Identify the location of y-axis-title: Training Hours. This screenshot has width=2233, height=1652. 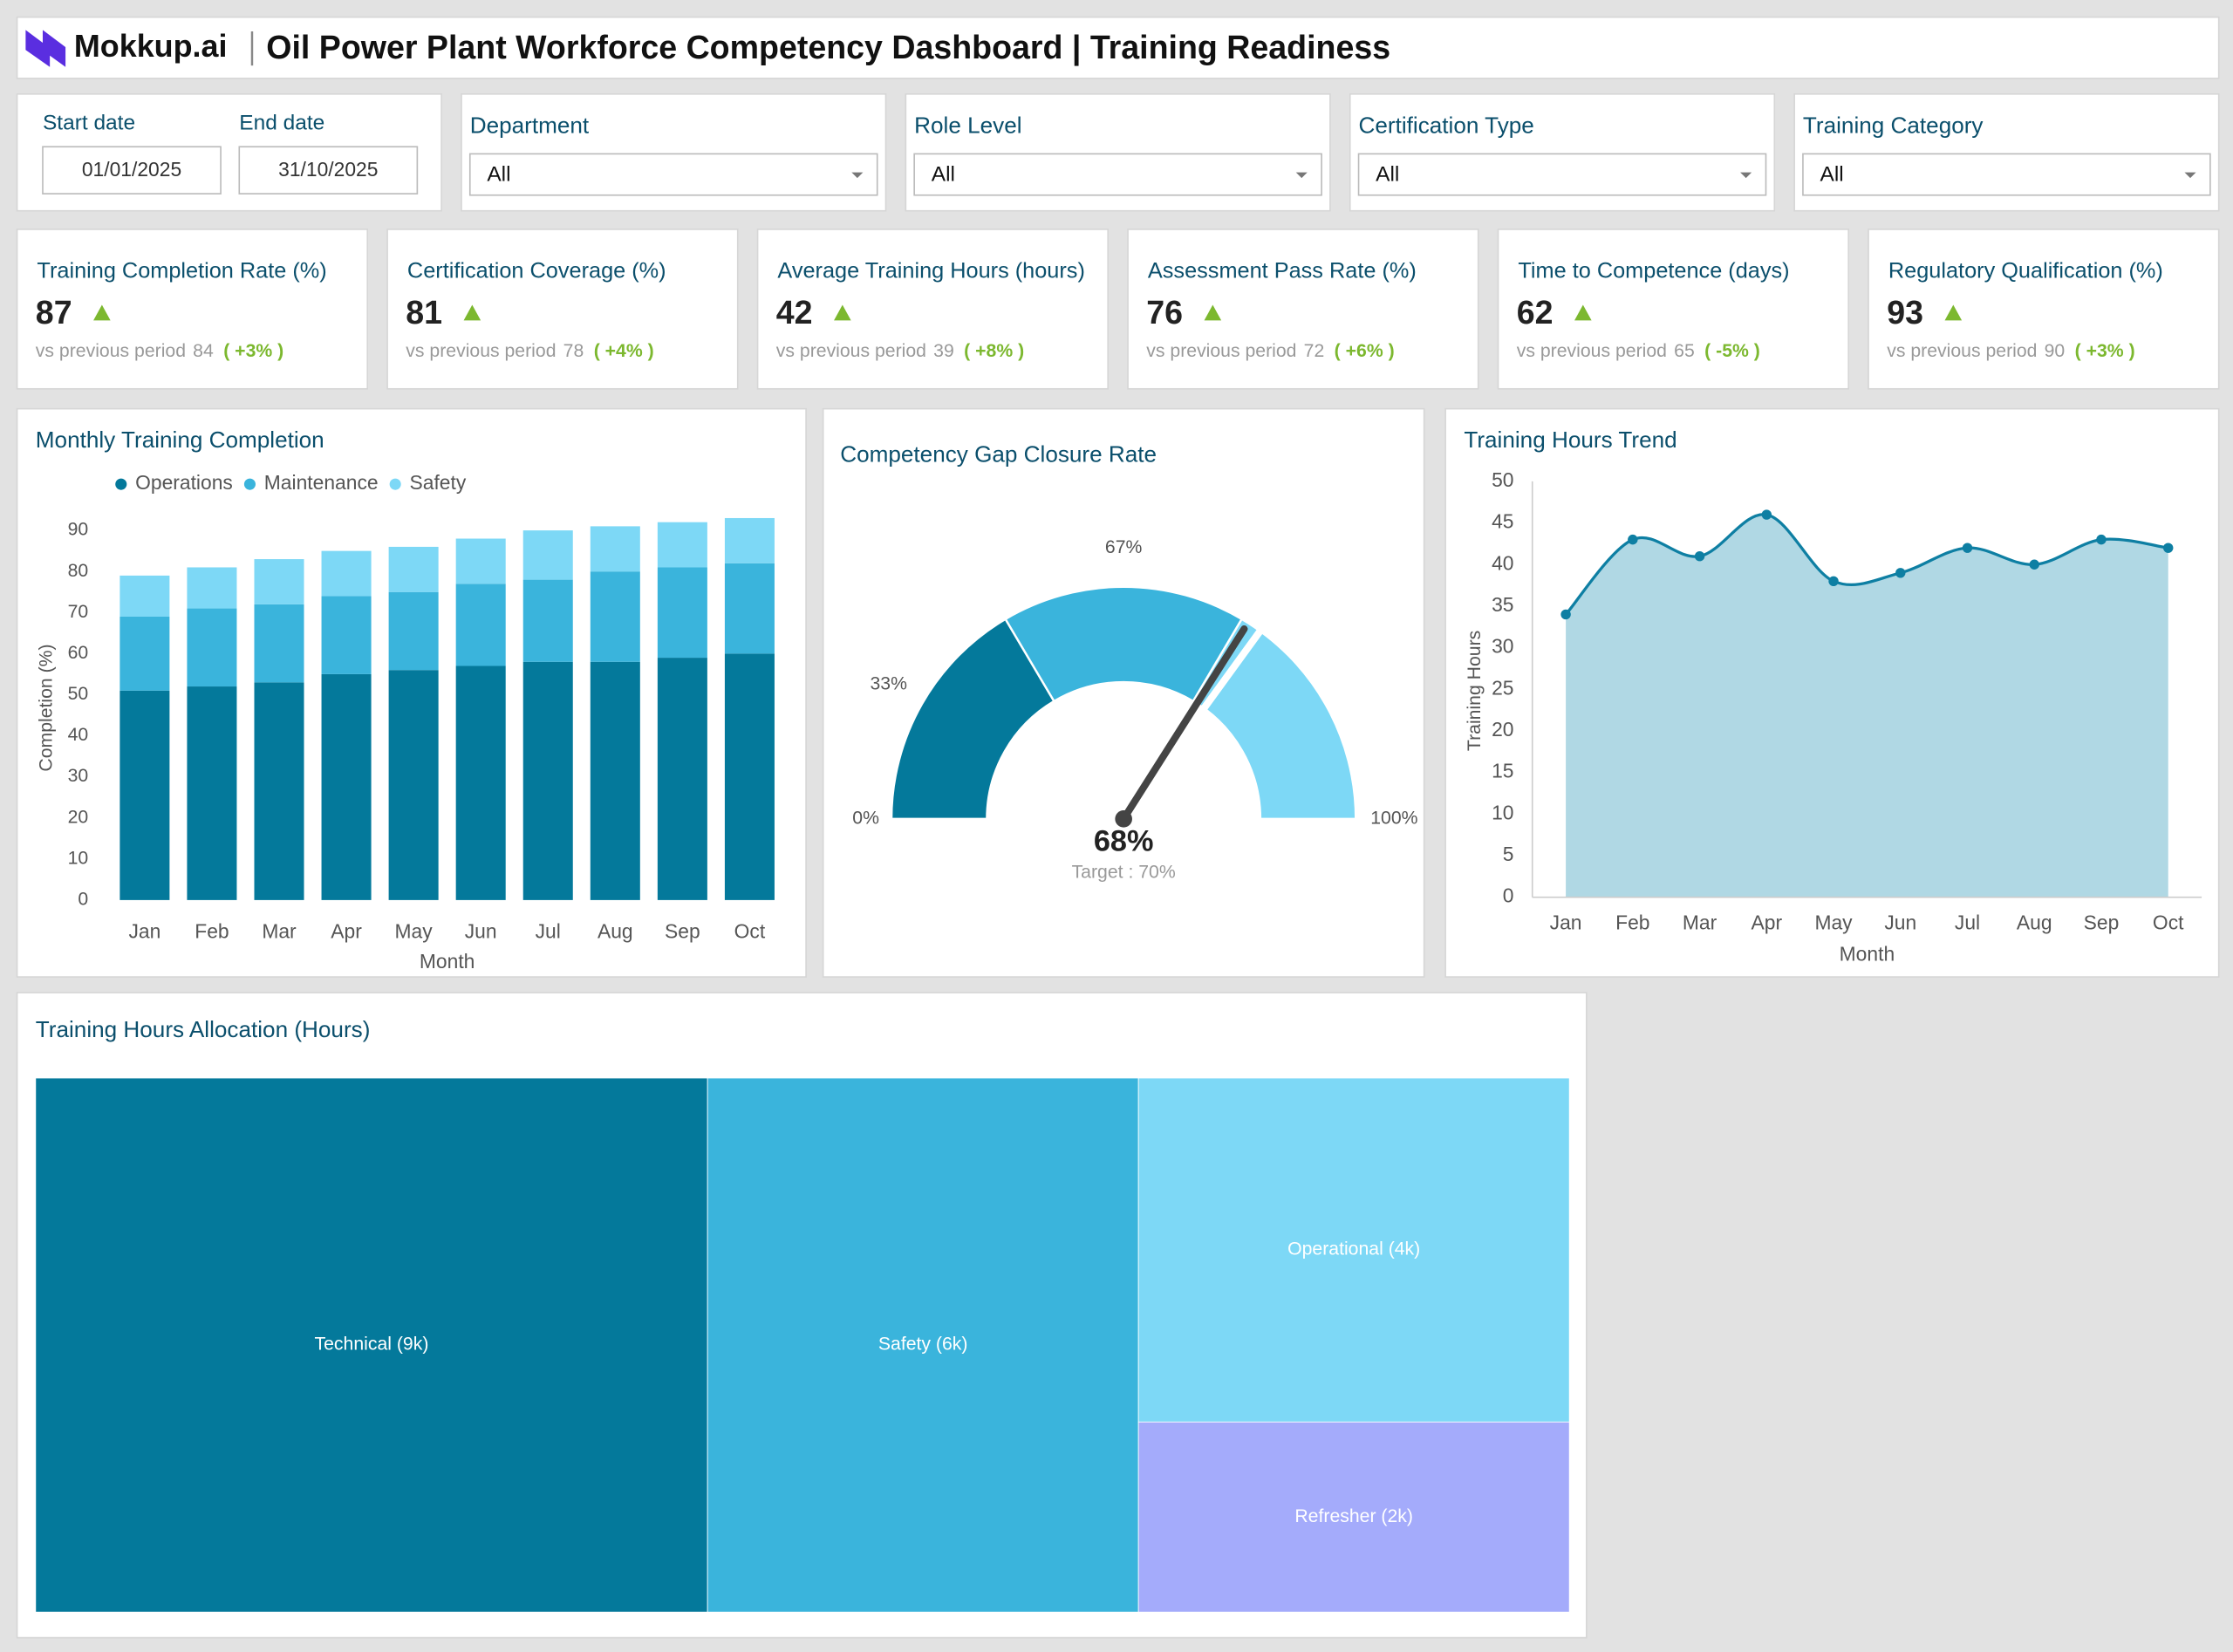
(1475, 691).